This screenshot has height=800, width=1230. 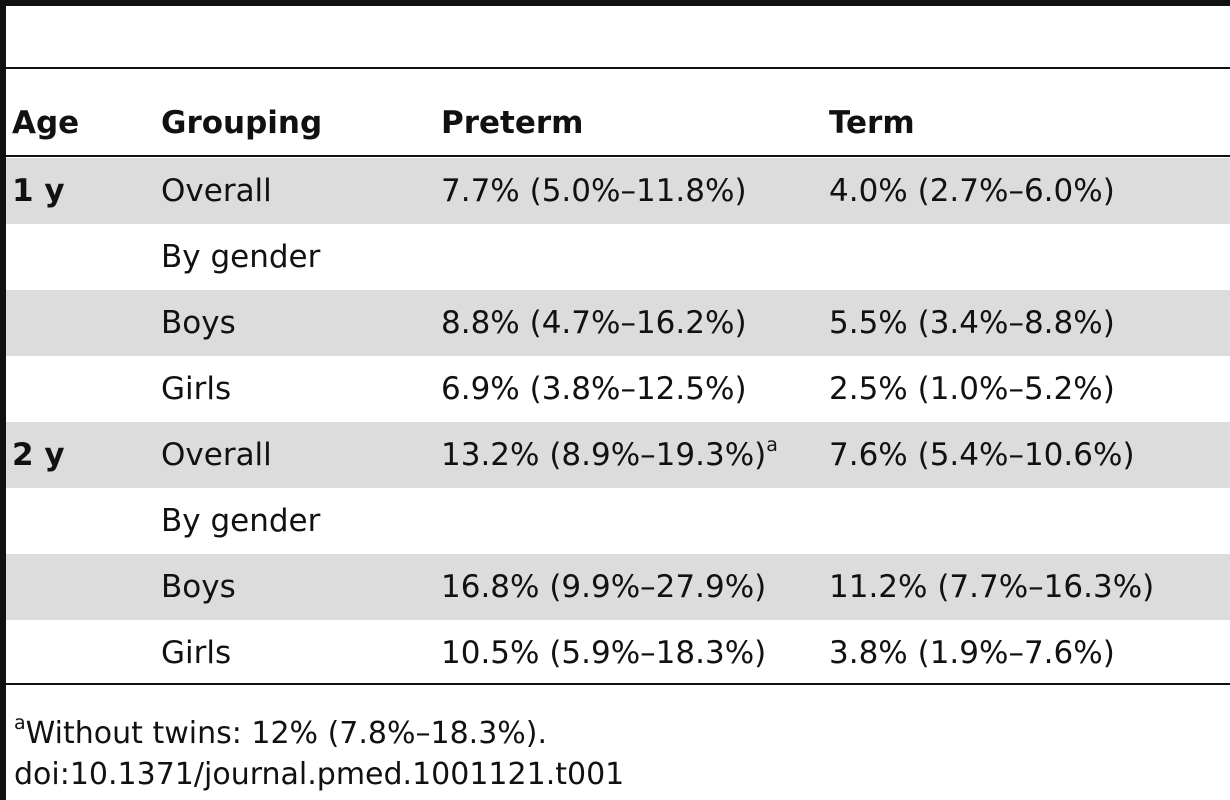 I want to click on doi-link: doi:10.1371/journal.pmed.1001121.t001, so click(x=319, y=774).